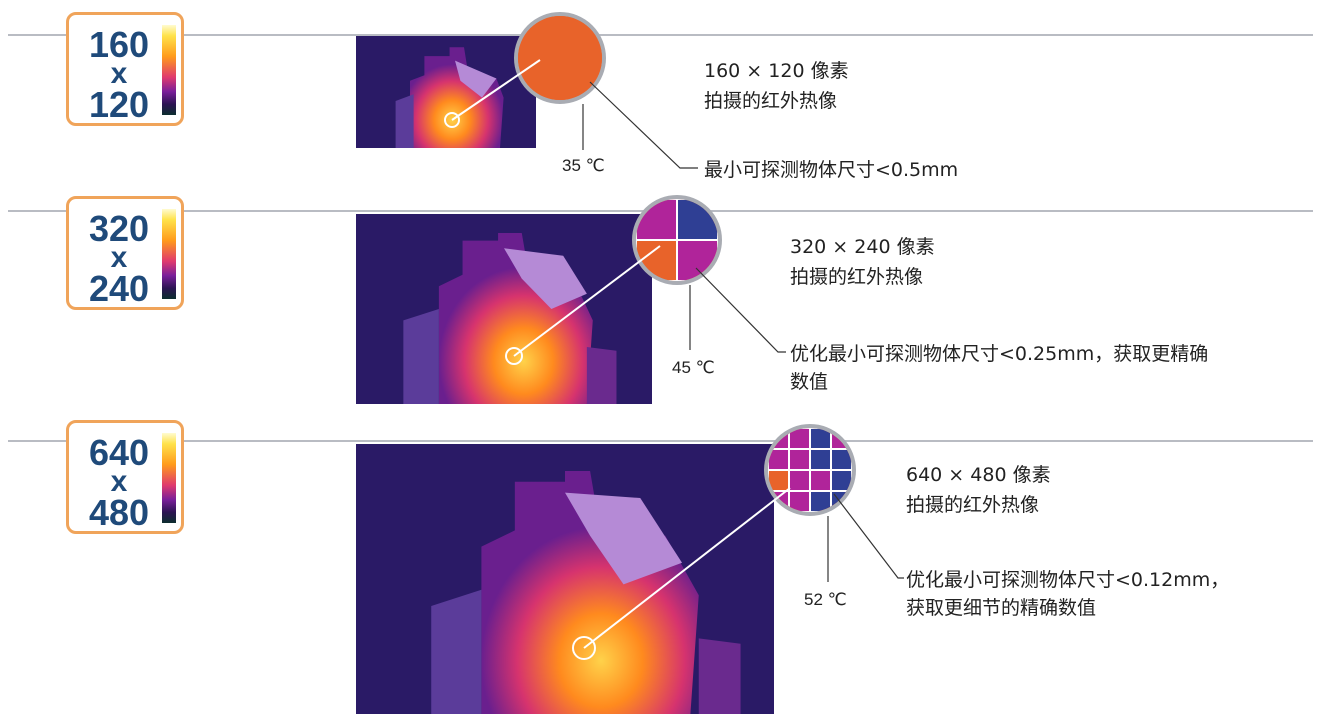 Image resolution: width=1321 pixels, height=714 pixels. Describe the element at coordinates (1001, 608) in the screenshot. I see `detection-note-line2: 获取更细节的精确数值` at that location.